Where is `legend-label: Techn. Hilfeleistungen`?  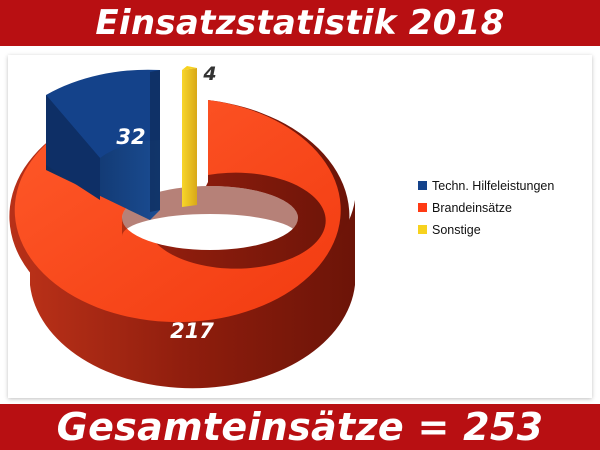 legend-label: Techn. Hilfeleistungen is located at coordinates (493, 186).